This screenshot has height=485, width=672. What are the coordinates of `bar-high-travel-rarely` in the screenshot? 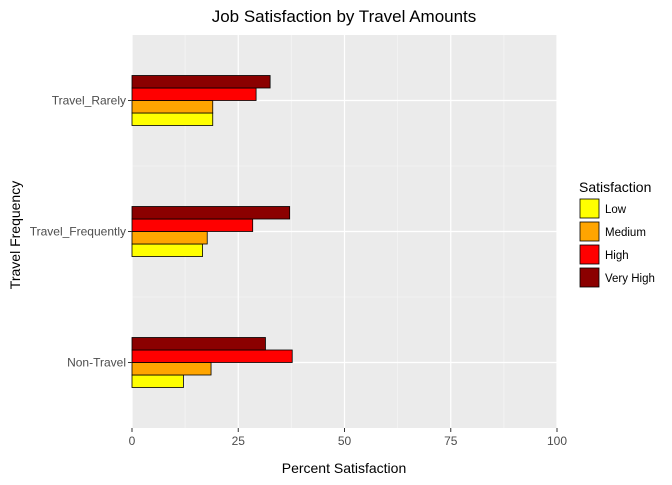 It's located at (194, 94).